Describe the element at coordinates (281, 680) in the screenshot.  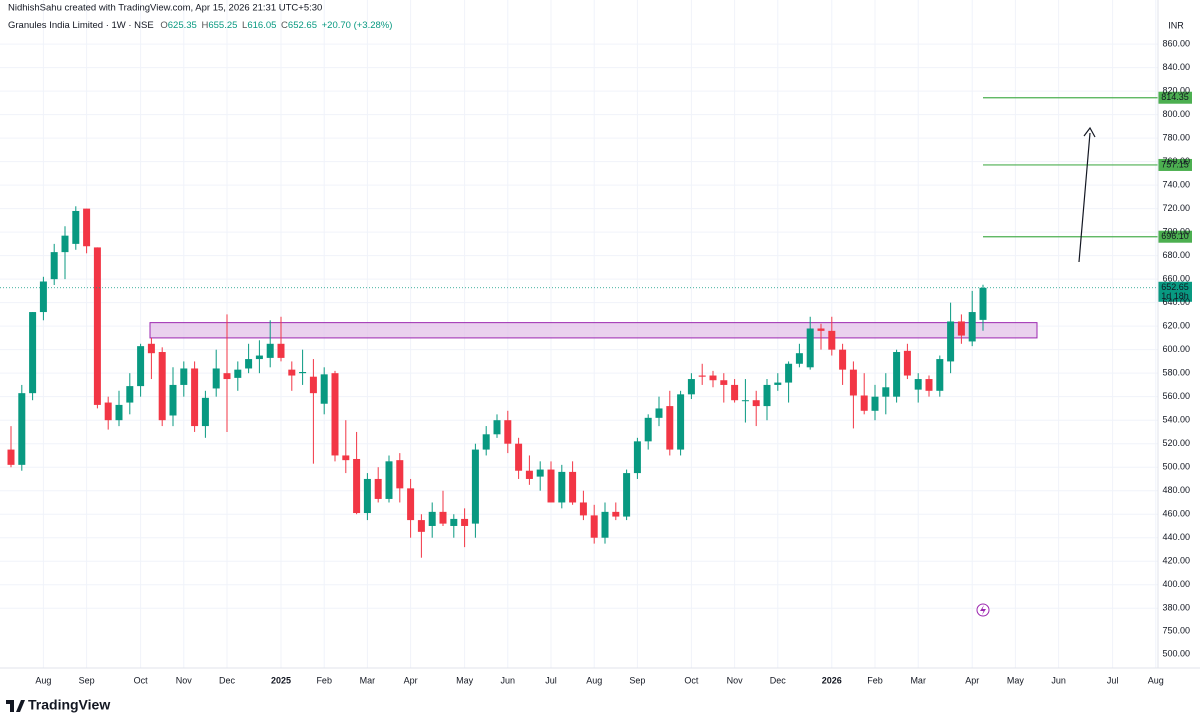
I see `x-tick-label: 2025` at that location.